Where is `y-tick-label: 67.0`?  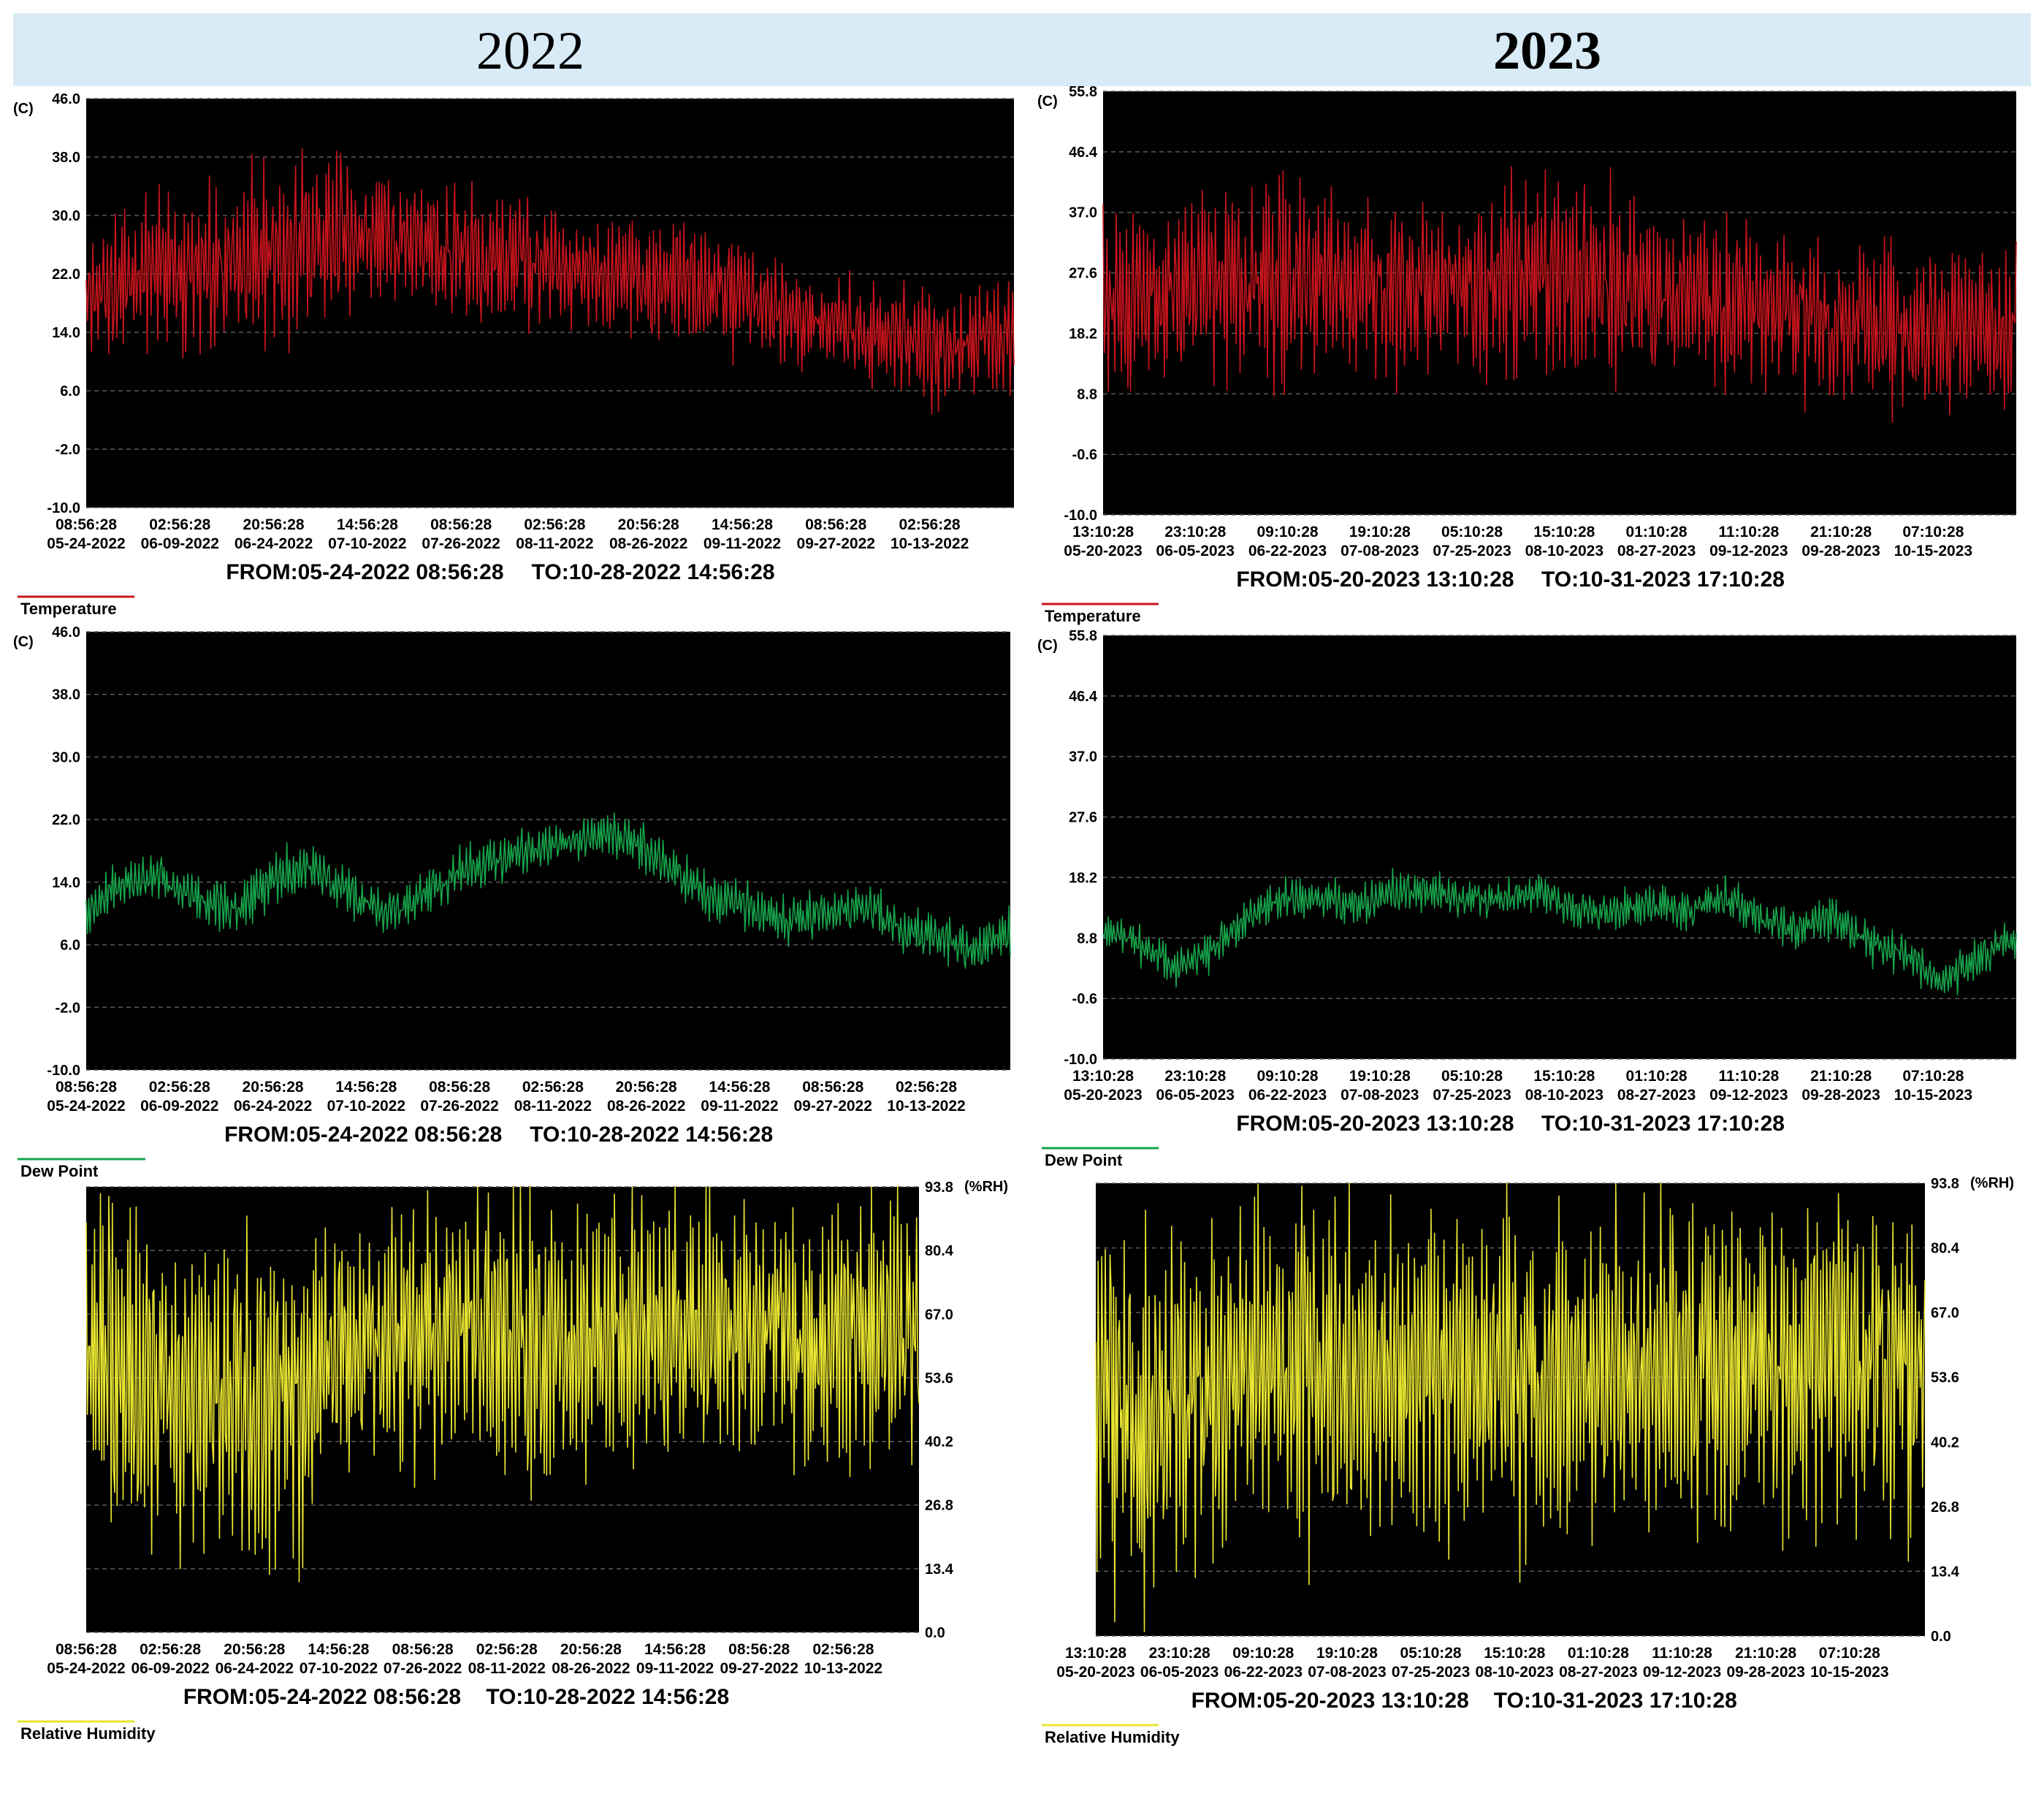
y-tick-label: 67.0 is located at coordinates (939, 1315).